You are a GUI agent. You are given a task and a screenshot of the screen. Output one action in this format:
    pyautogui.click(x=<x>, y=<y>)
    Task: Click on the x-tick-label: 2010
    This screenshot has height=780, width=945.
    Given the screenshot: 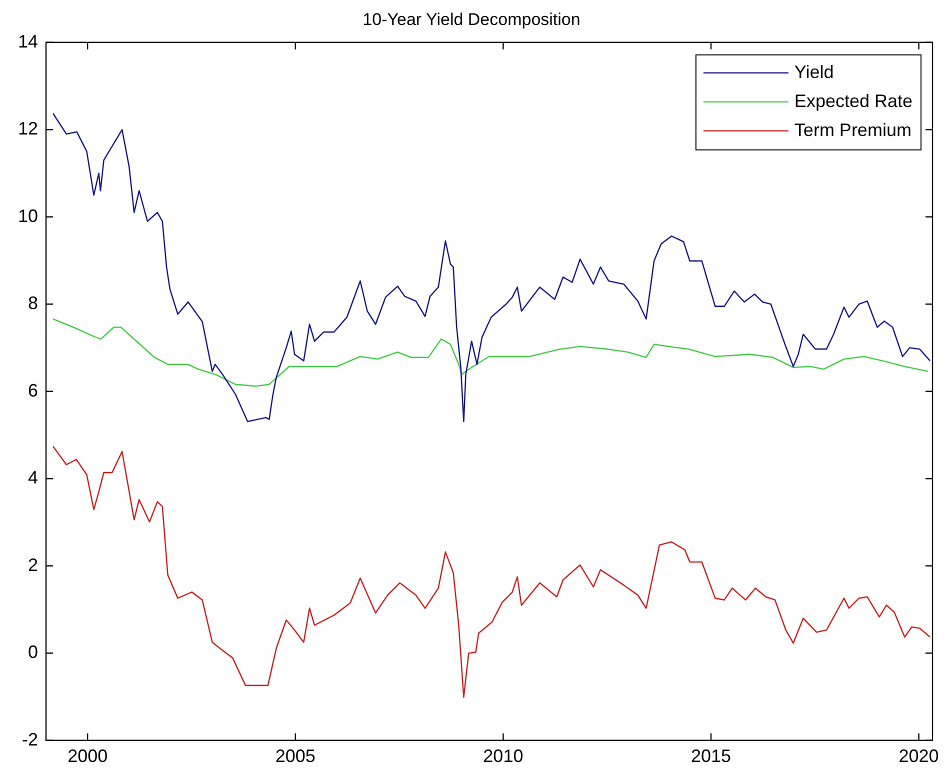 What is the action you would take?
    pyautogui.click(x=503, y=756)
    